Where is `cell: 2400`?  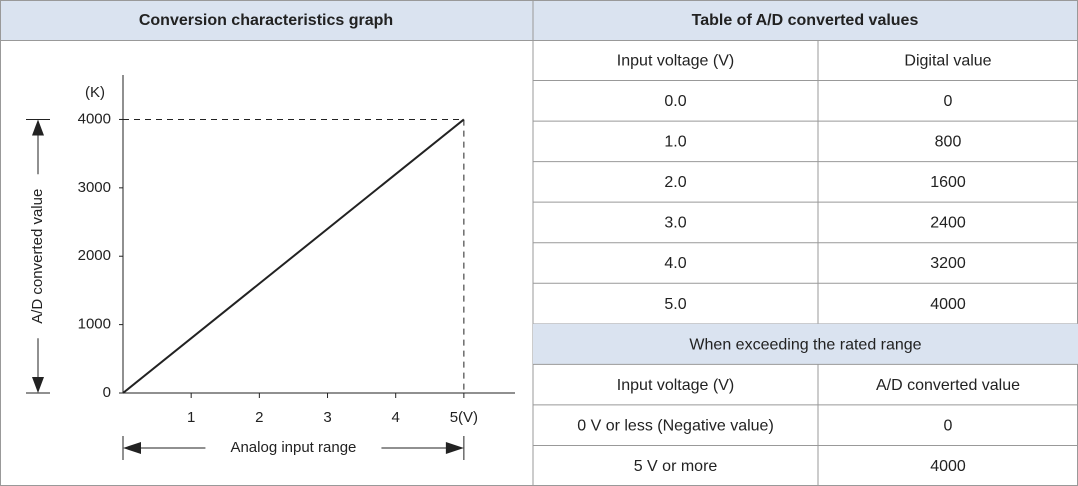
cell: 2400 is located at coordinates (948, 223).